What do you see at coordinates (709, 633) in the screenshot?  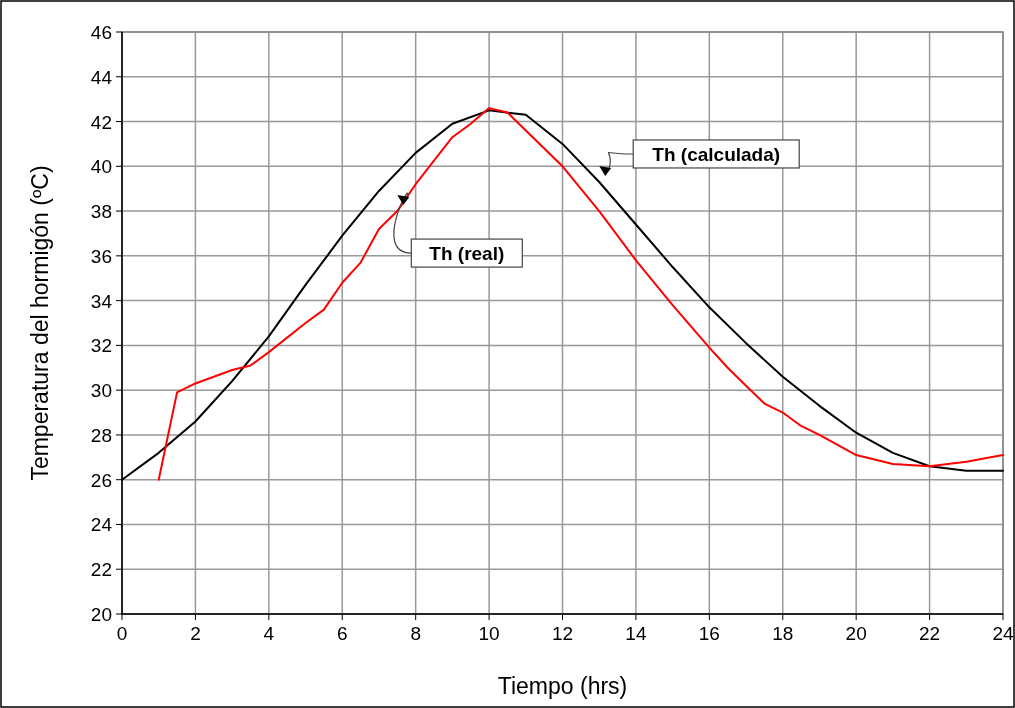 I see `x-tick-label: 16` at bounding box center [709, 633].